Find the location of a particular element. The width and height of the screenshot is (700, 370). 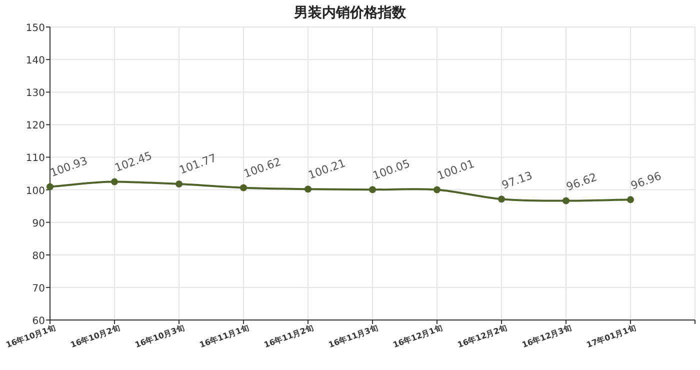

data-label: 97.13 is located at coordinates (517, 180).